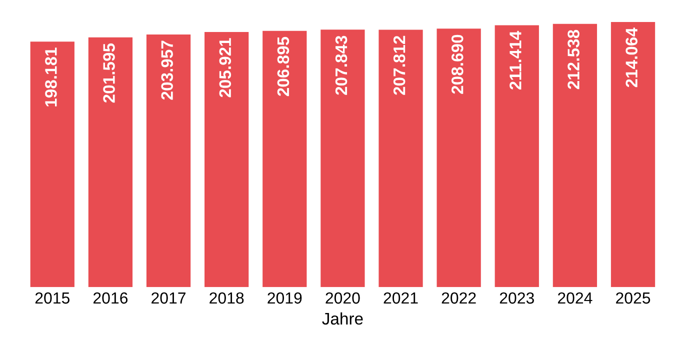 This screenshot has height=348, width=682. What do you see at coordinates (285, 298) in the screenshot?
I see `x-tick-label: 2019` at bounding box center [285, 298].